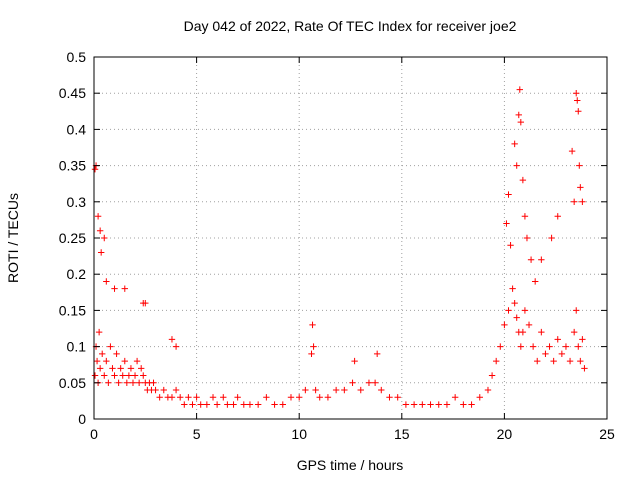 The width and height of the screenshot is (640, 480). Describe the element at coordinates (505, 434) in the screenshot. I see `x-tick-label: 20` at that location.